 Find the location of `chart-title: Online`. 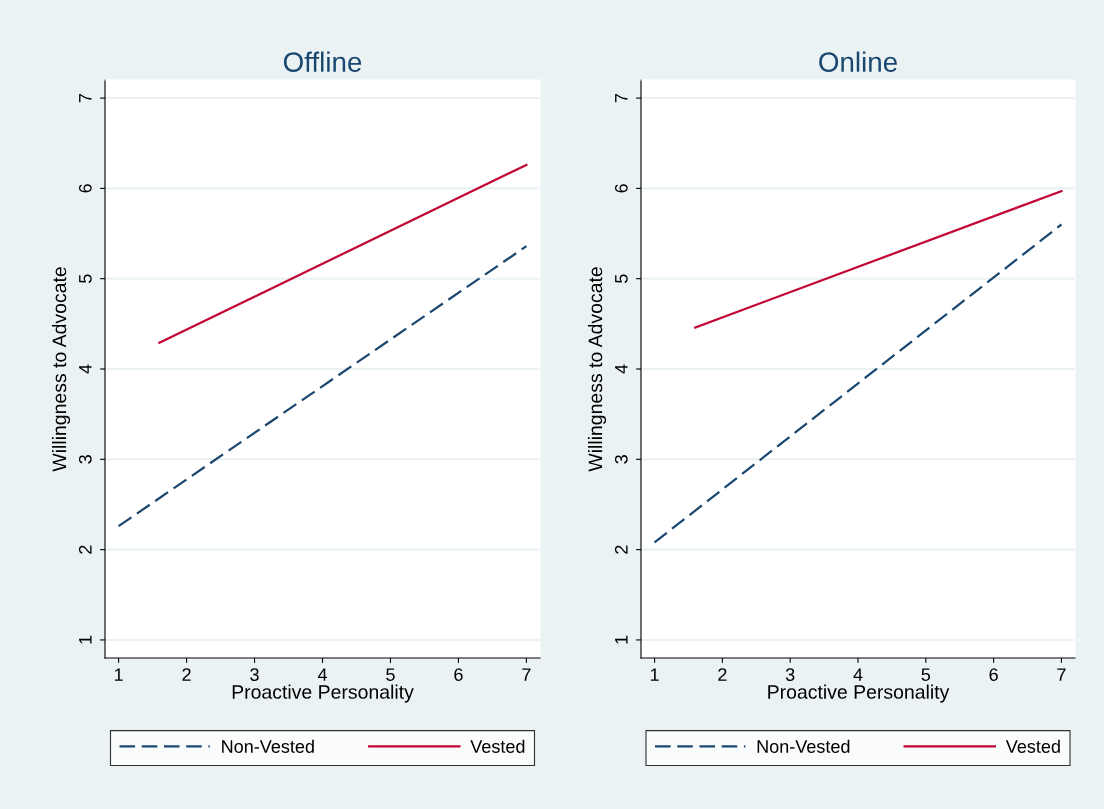

chart-title: Online is located at coordinates (858, 61).